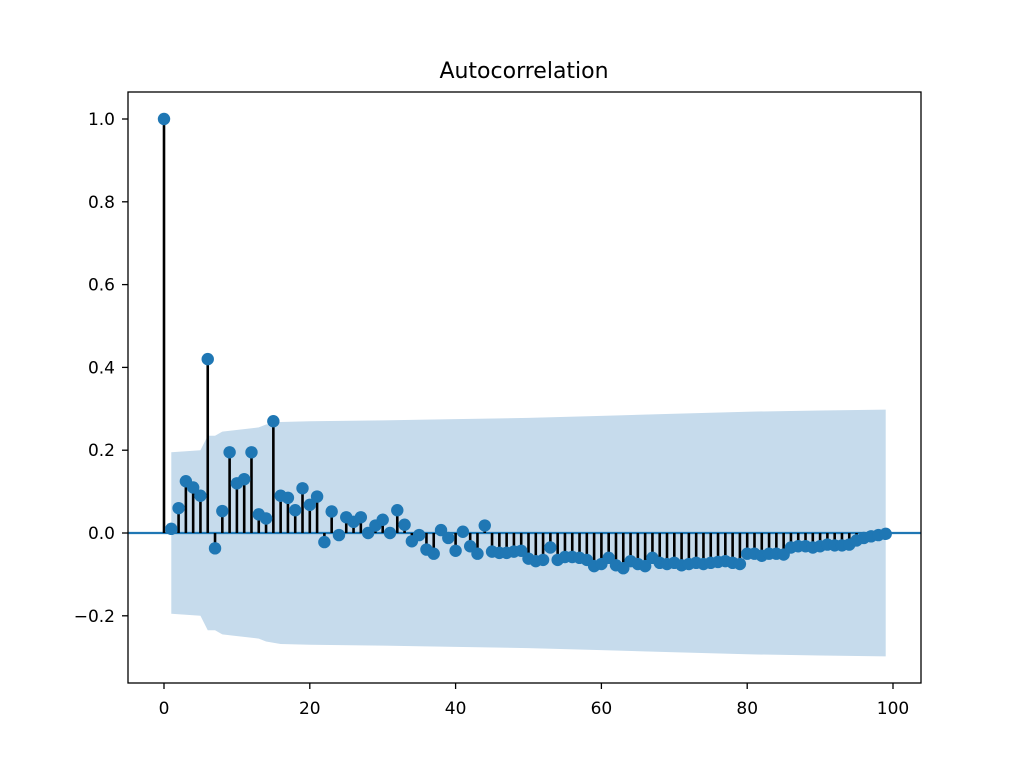 The height and width of the screenshot is (768, 1024). I want to click on chart-title: Autocorrelation, so click(523, 71).